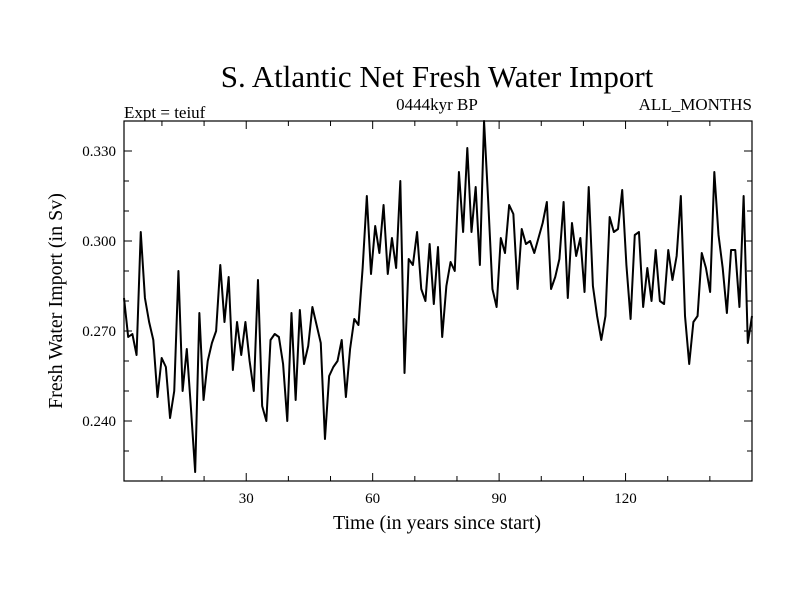 The height and width of the screenshot is (600, 800). Describe the element at coordinates (99, 332) in the screenshot. I see `y-tick-label: 0.270` at that location.